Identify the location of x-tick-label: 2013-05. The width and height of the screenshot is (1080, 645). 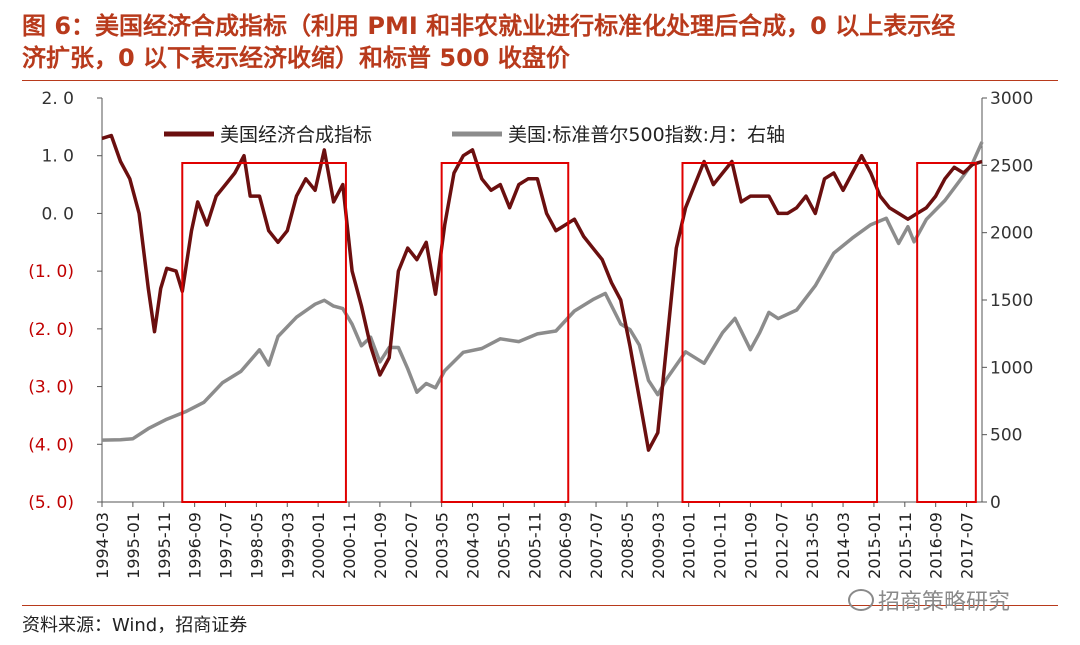
(812, 545).